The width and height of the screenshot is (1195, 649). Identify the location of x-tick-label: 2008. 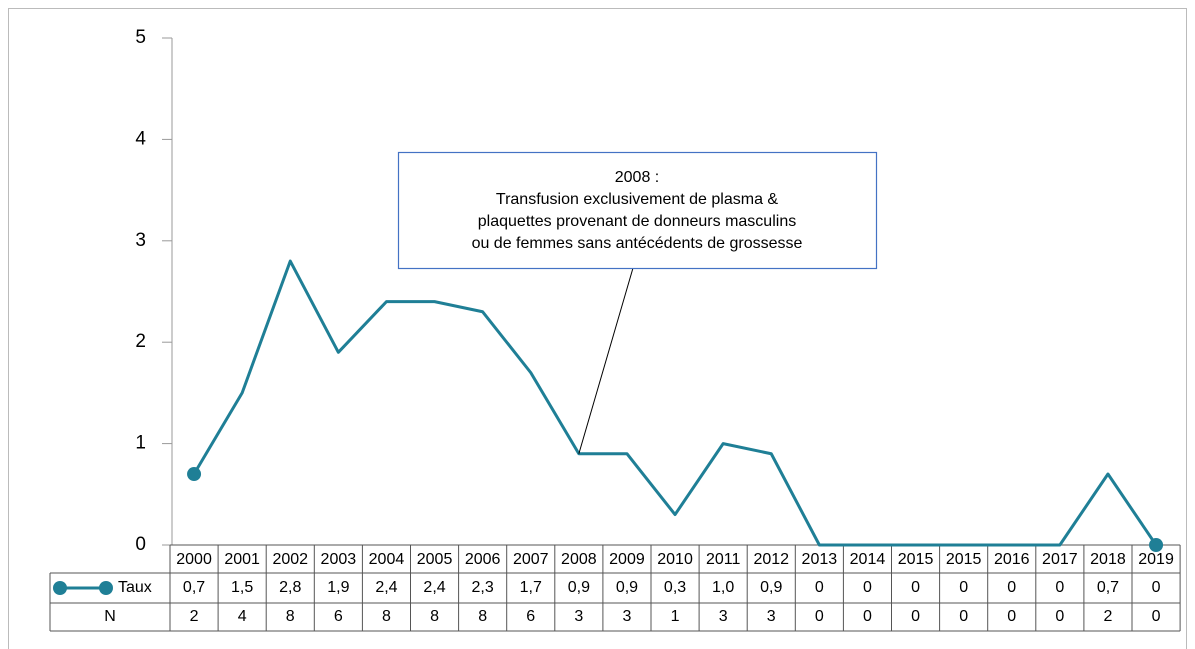
(579, 559).